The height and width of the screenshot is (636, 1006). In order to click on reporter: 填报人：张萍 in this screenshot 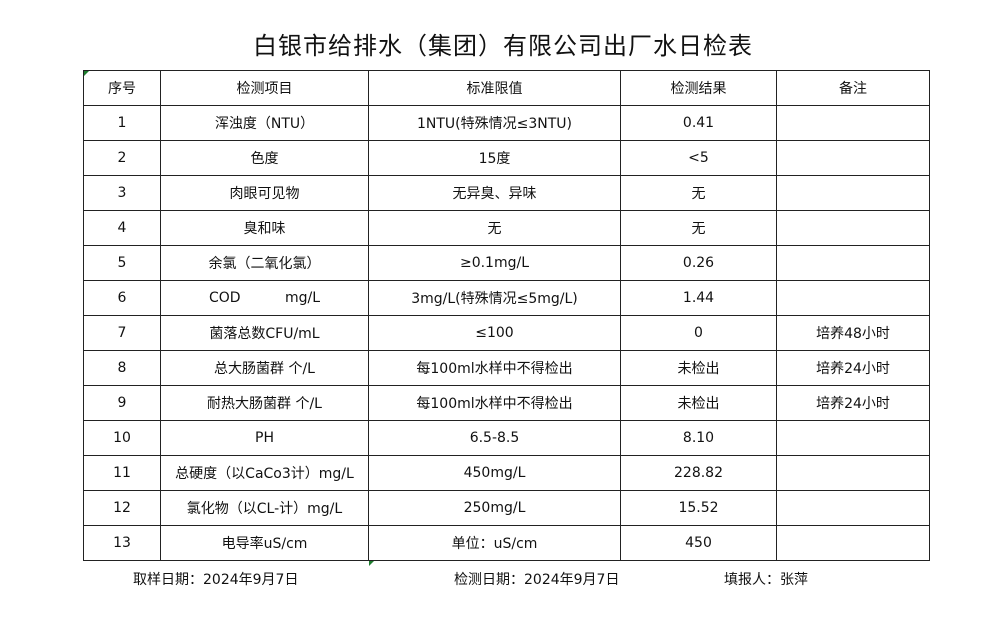, I will do `click(766, 580)`.